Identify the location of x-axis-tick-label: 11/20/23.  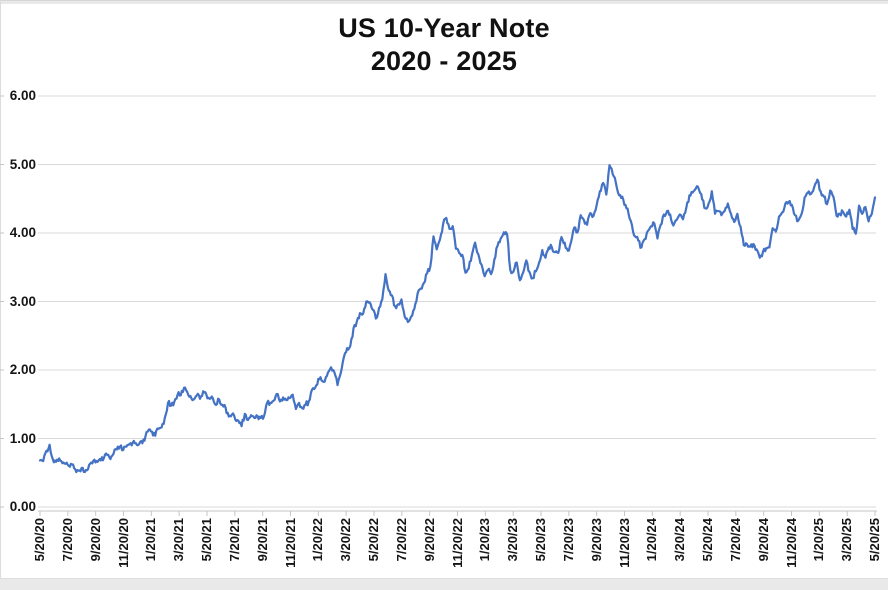
(624, 543).